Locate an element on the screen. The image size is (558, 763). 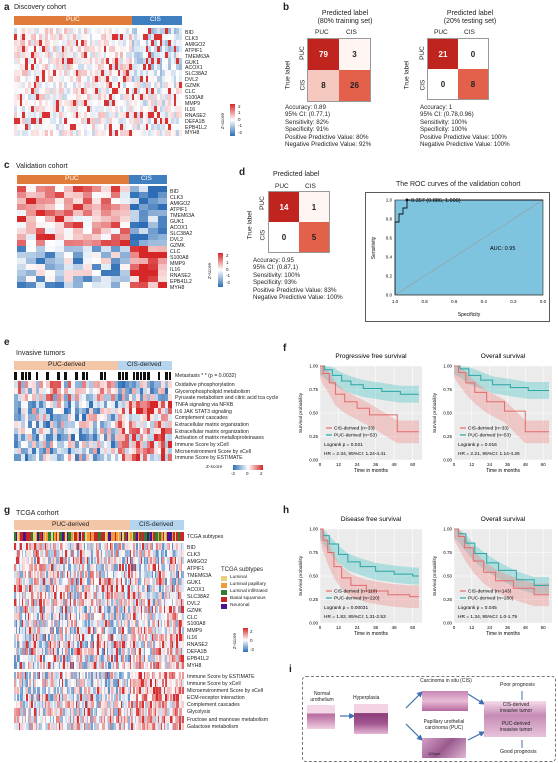
group-bar-puc-derived: PUC-derived is located at coordinates (66, 365).